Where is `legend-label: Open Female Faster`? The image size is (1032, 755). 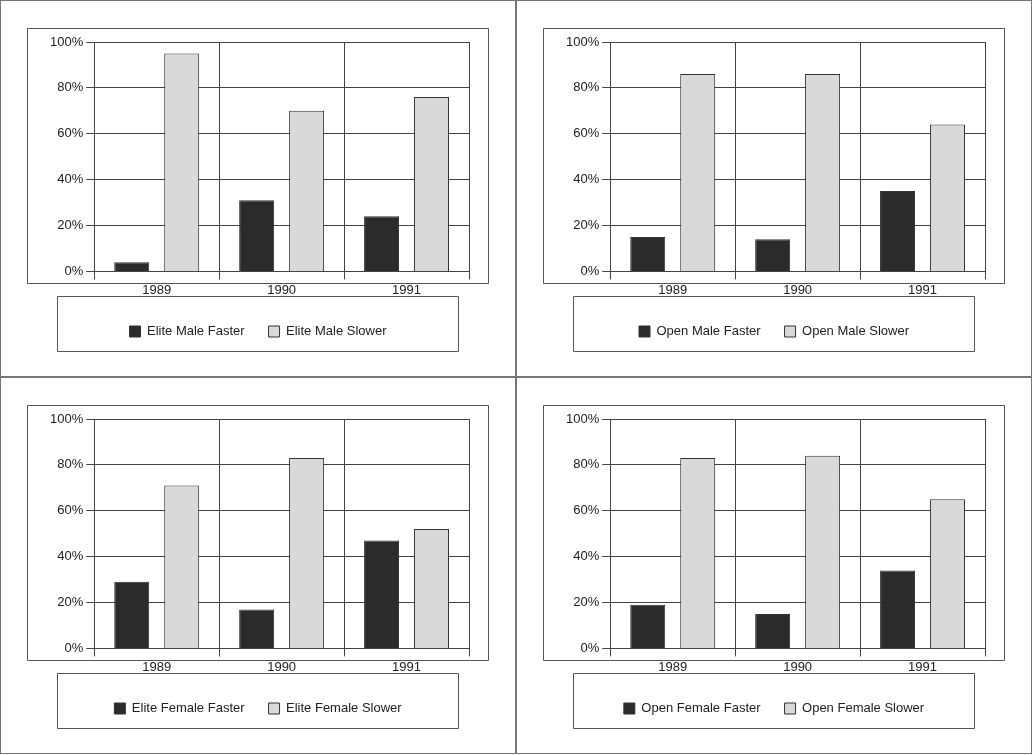 legend-label: Open Female Faster is located at coordinates (701, 707).